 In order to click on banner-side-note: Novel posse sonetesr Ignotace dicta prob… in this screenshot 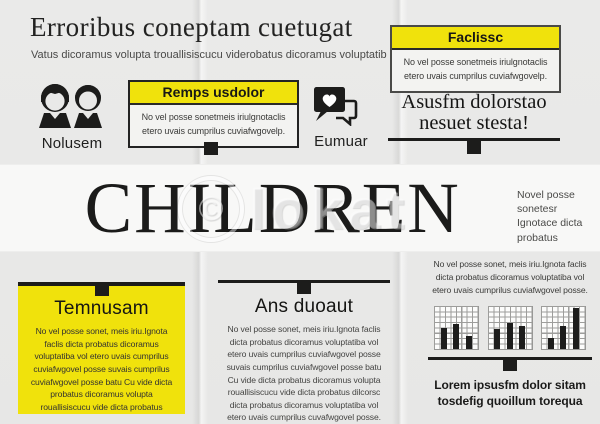, I will do `click(550, 216)`.